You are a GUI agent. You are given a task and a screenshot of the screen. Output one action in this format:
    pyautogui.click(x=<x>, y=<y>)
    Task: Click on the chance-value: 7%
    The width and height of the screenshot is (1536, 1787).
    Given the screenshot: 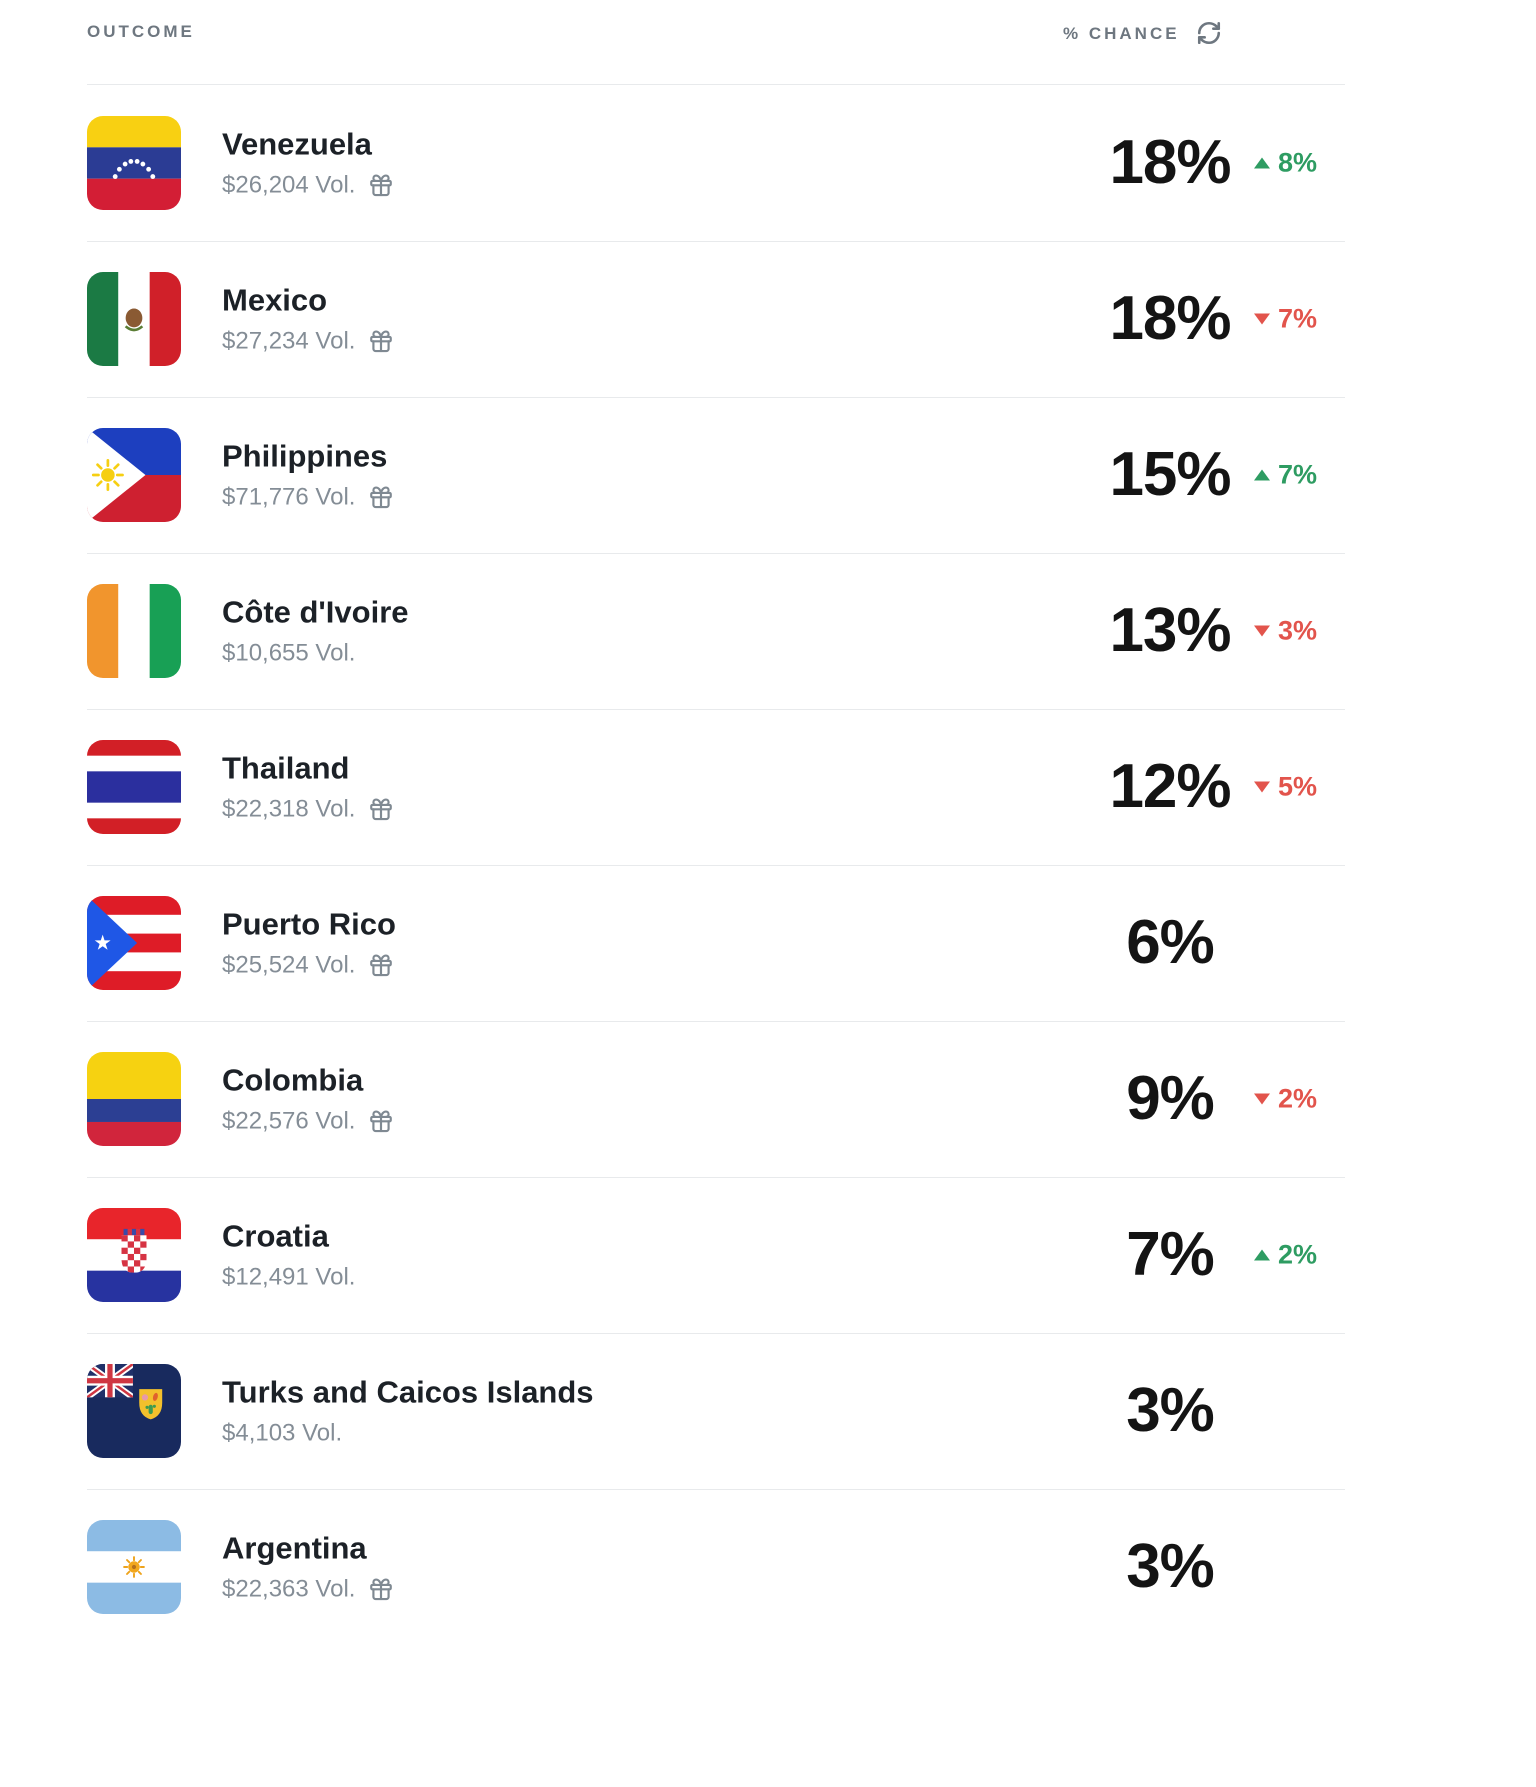 What is the action you would take?
    pyautogui.click(x=1170, y=1254)
    